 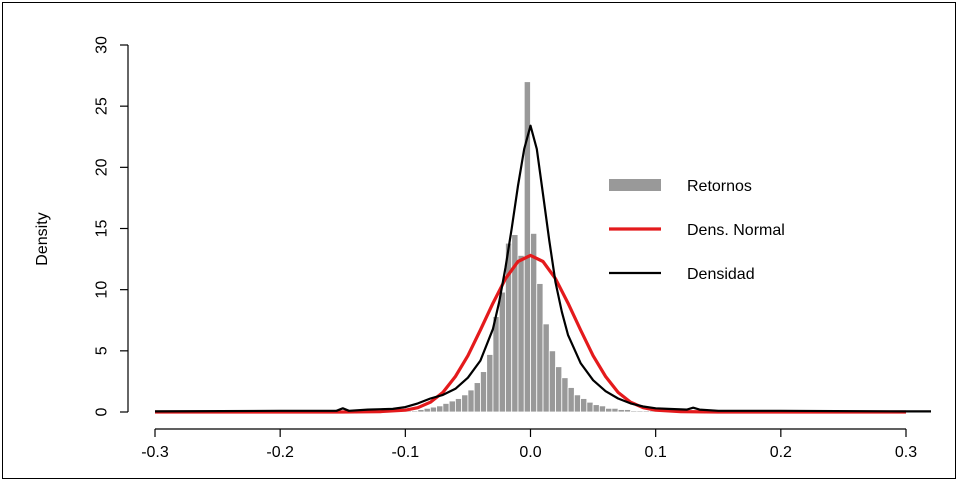 I want to click on legend-swatch-retornos, so click(x=635, y=185).